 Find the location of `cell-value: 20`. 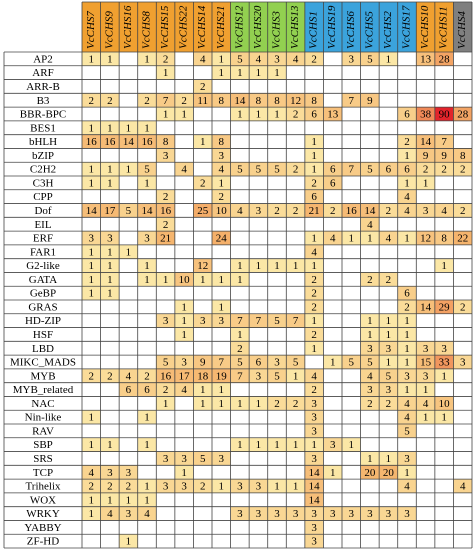

cell-value: 20 is located at coordinates (389, 473).